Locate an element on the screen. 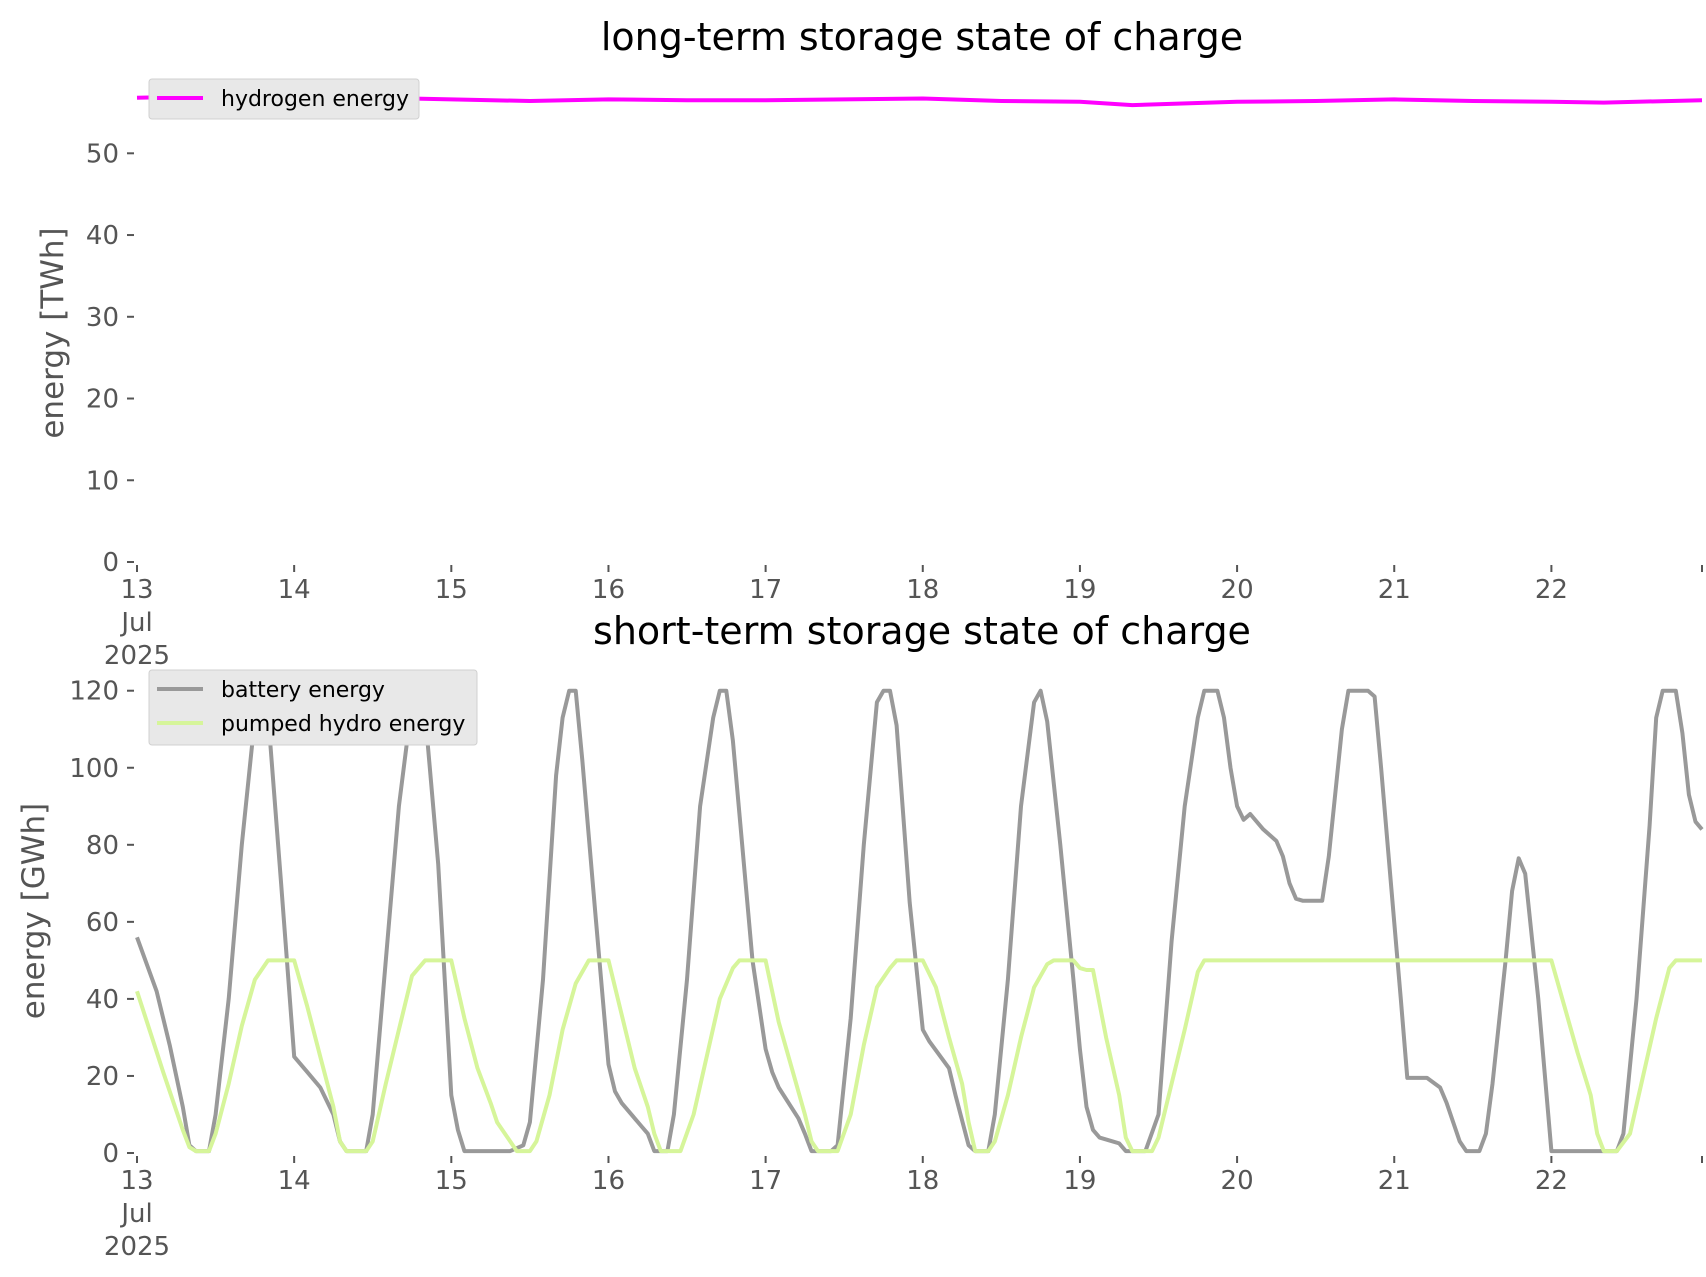  y-tick-label: 120 is located at coordinates (94, 692).